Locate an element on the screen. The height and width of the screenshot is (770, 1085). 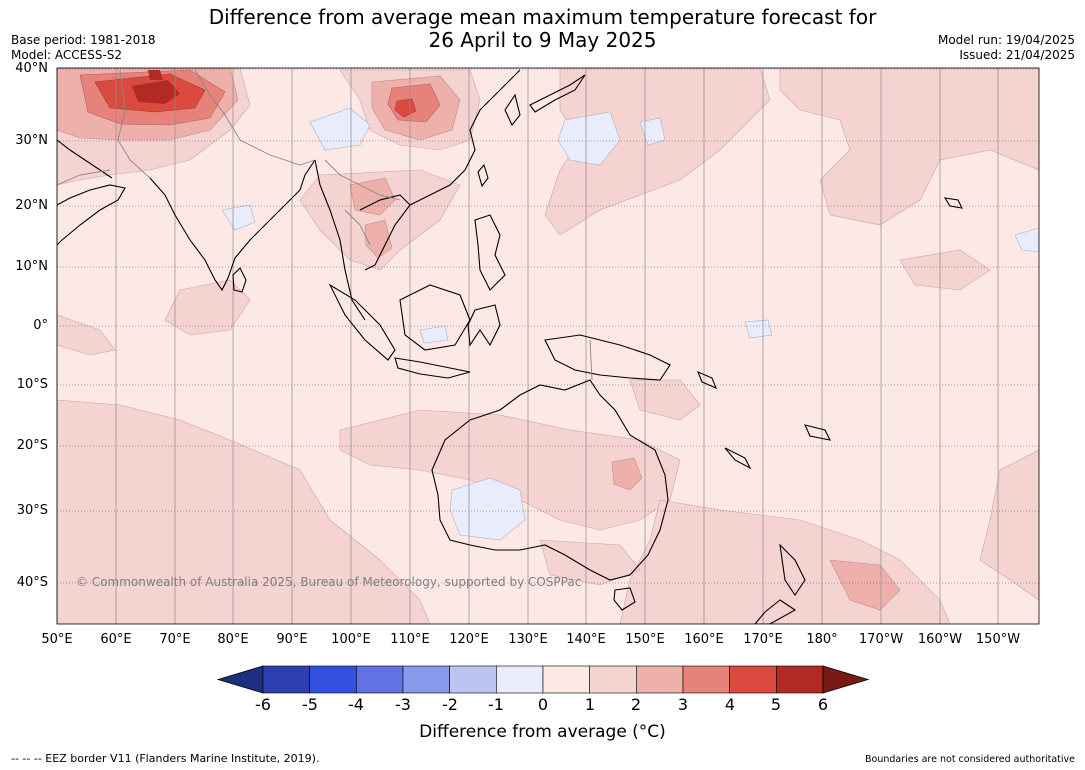
lon-label-80e: 80°E is located at coordinates (233, 639).